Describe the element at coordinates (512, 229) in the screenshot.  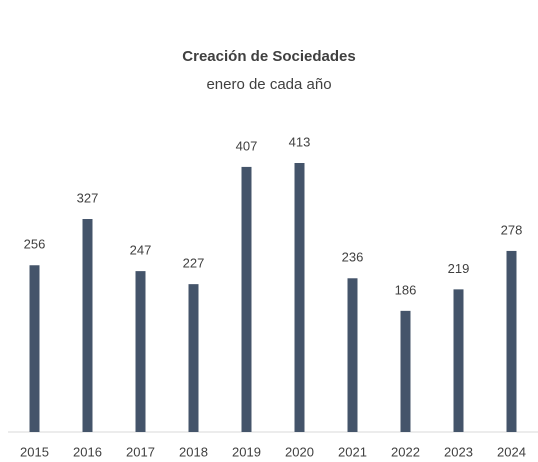
I see `data-label: 278` at that location.